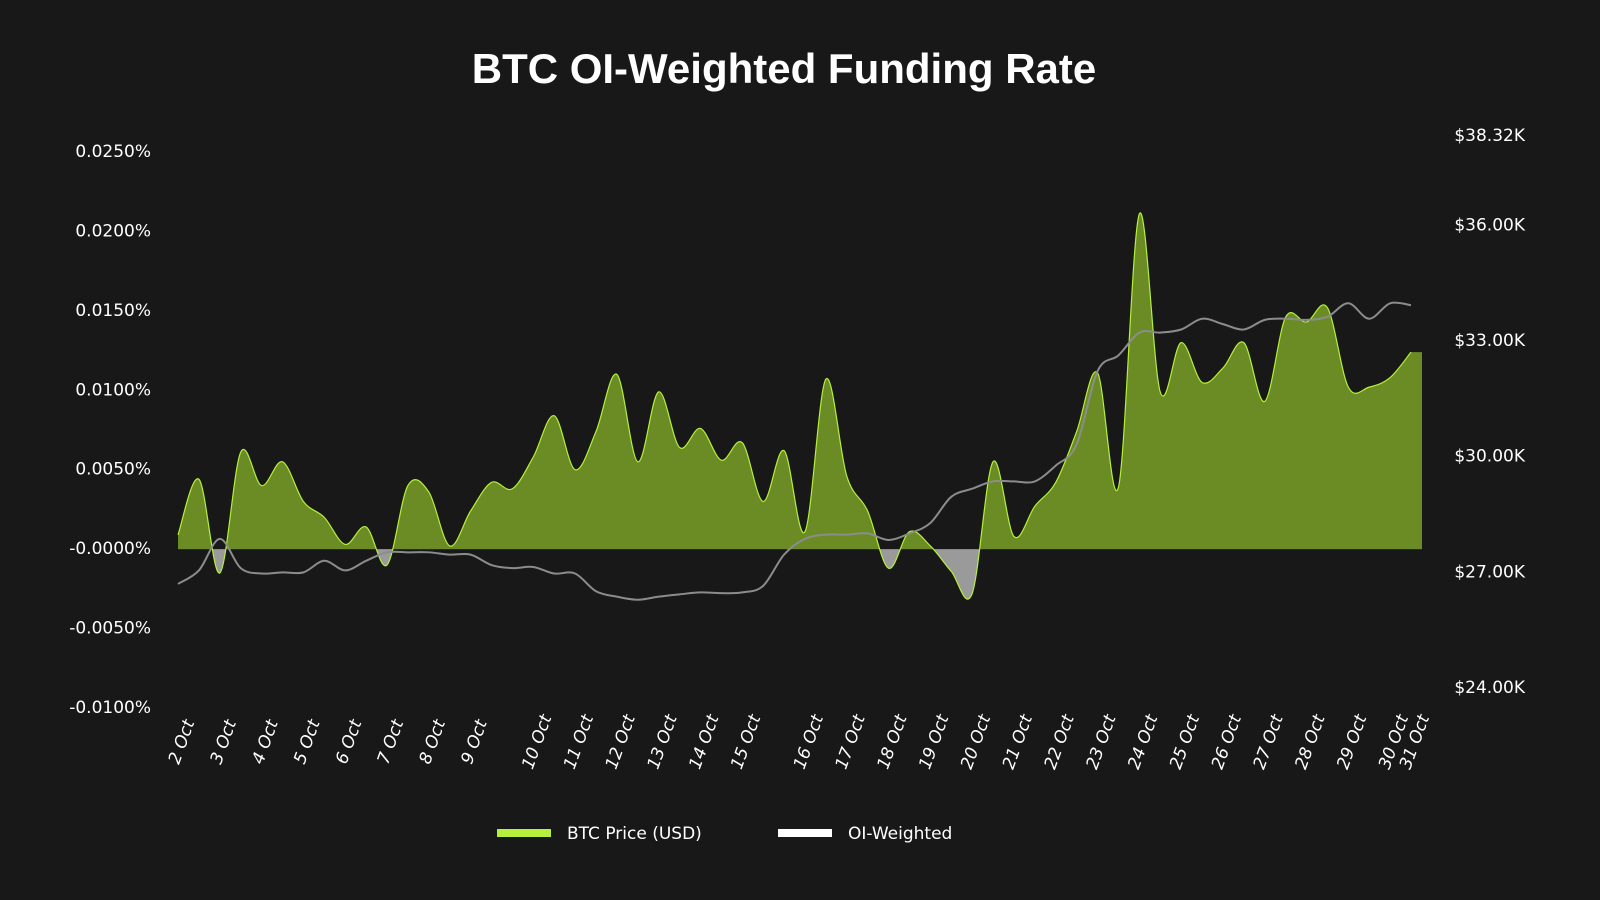 This screenshot has width=1600, height=900. I want to click on y-tick-label: 0.0100%, so click(113, 390).